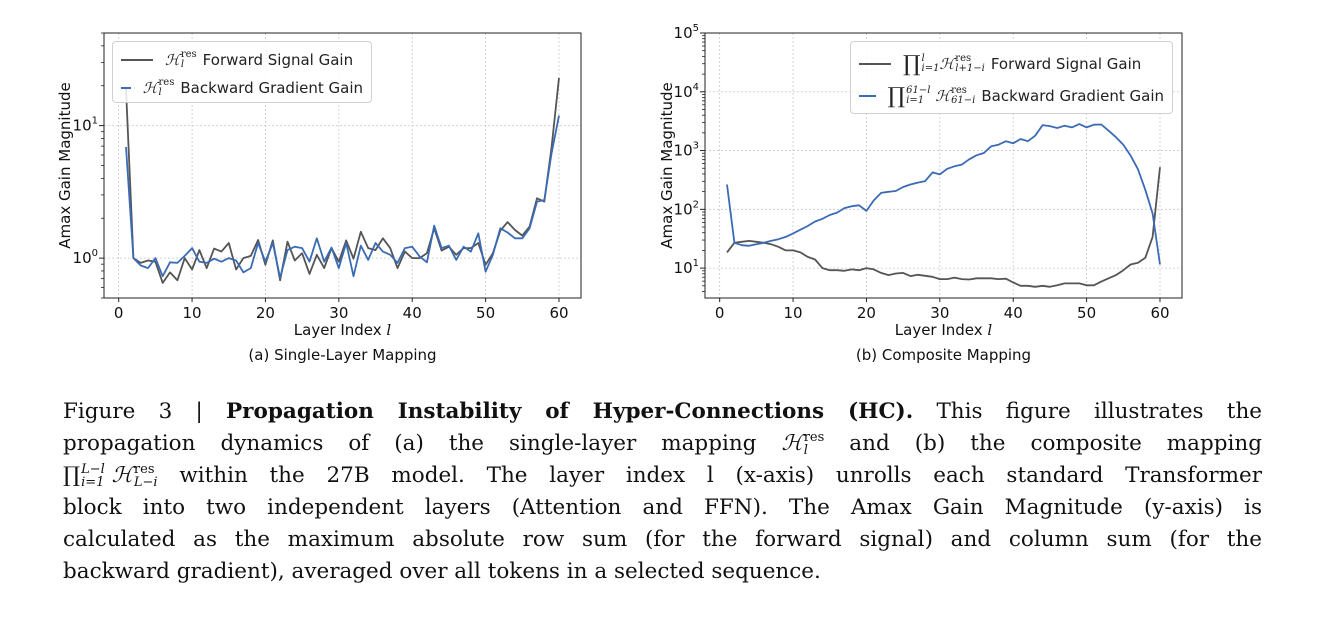 The image size is (1324, 642). Describe the element at coordinates (686, 91) in the screenshot. I see `y-tick-label: 10⁴` at that location.